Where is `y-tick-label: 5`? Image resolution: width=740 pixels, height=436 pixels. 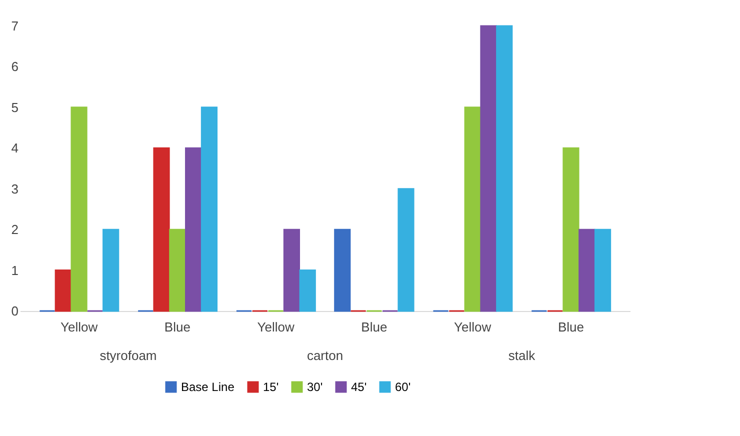
y-tick-label: 5 is located at coordinates (14, 107).